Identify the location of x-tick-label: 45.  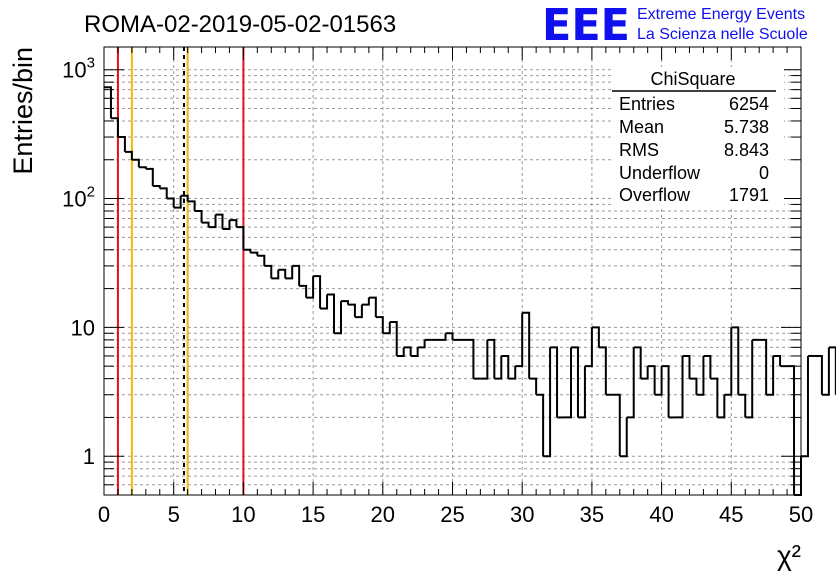
(731, 514).